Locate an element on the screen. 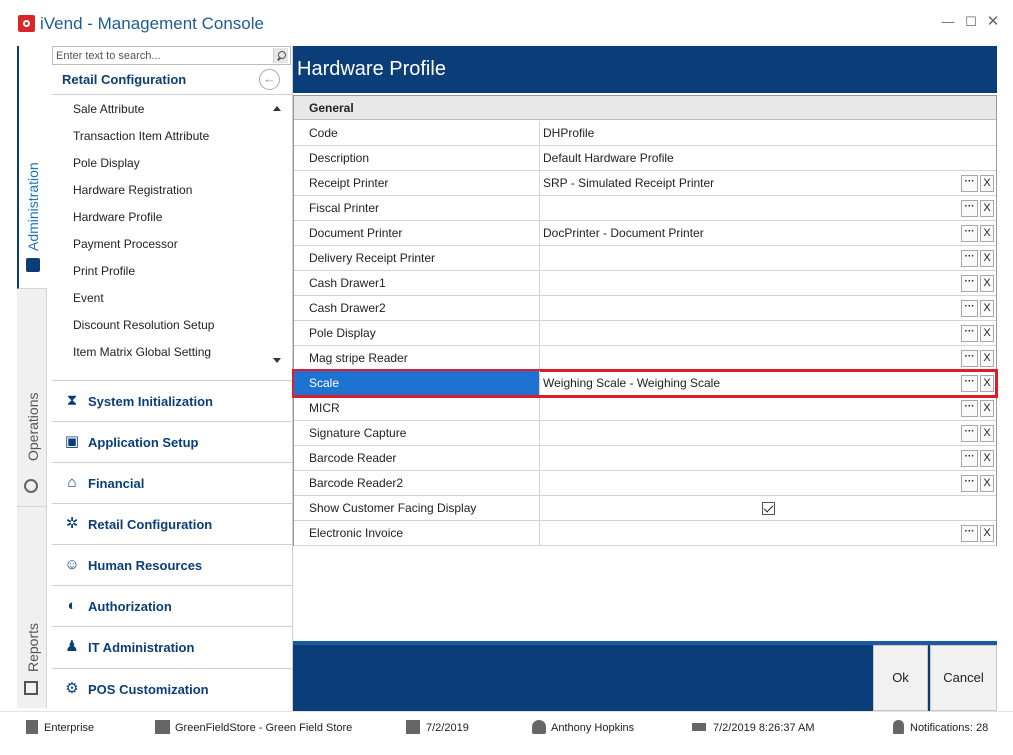  section-pos-customization: ⚙ POS Customization is located at coordinates (172, 688).